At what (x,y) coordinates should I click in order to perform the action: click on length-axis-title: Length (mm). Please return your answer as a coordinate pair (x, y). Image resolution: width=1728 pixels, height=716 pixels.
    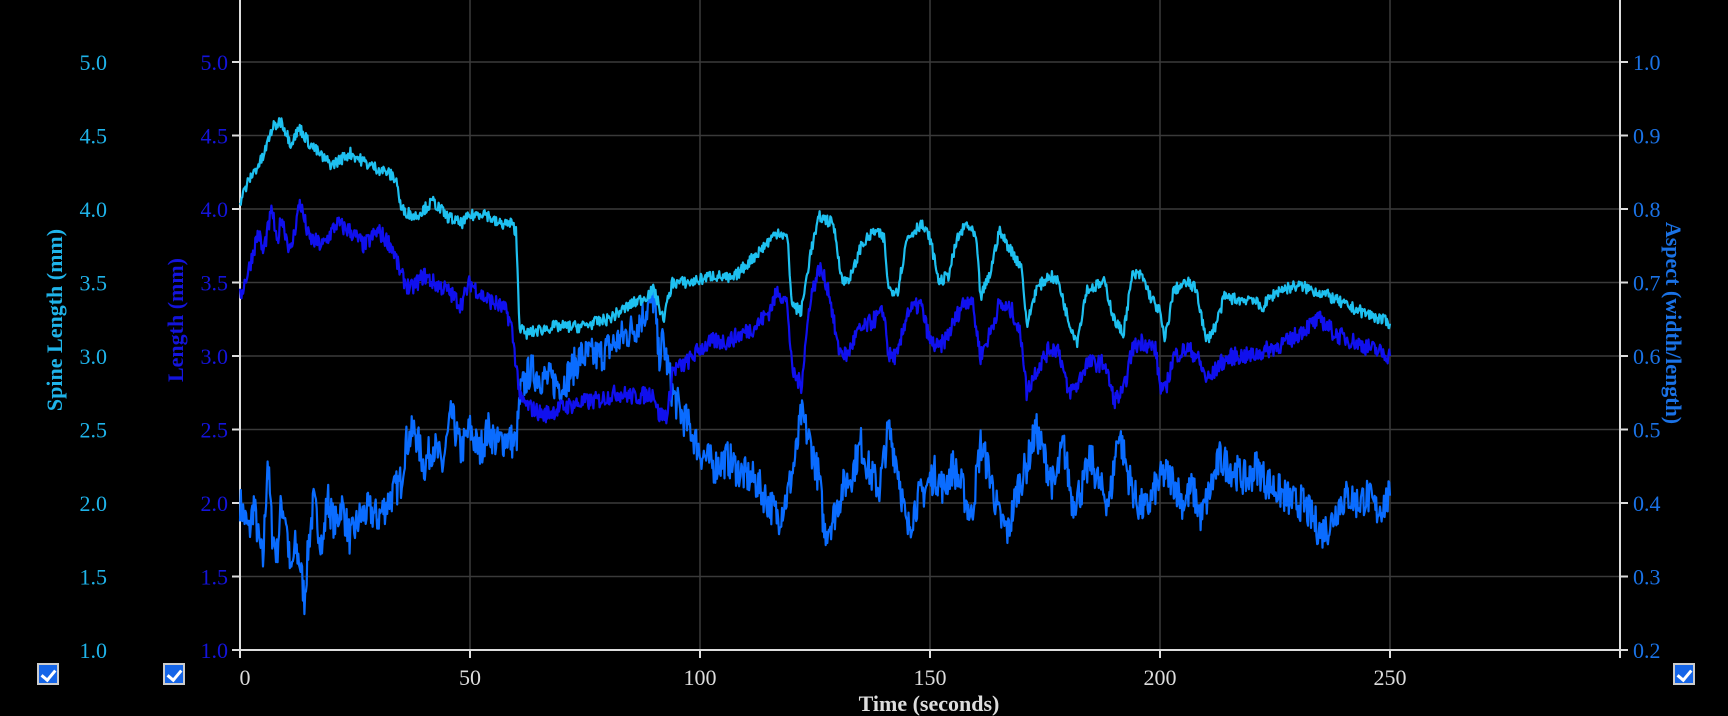
    Looking at the image, I should click on (175, 320).